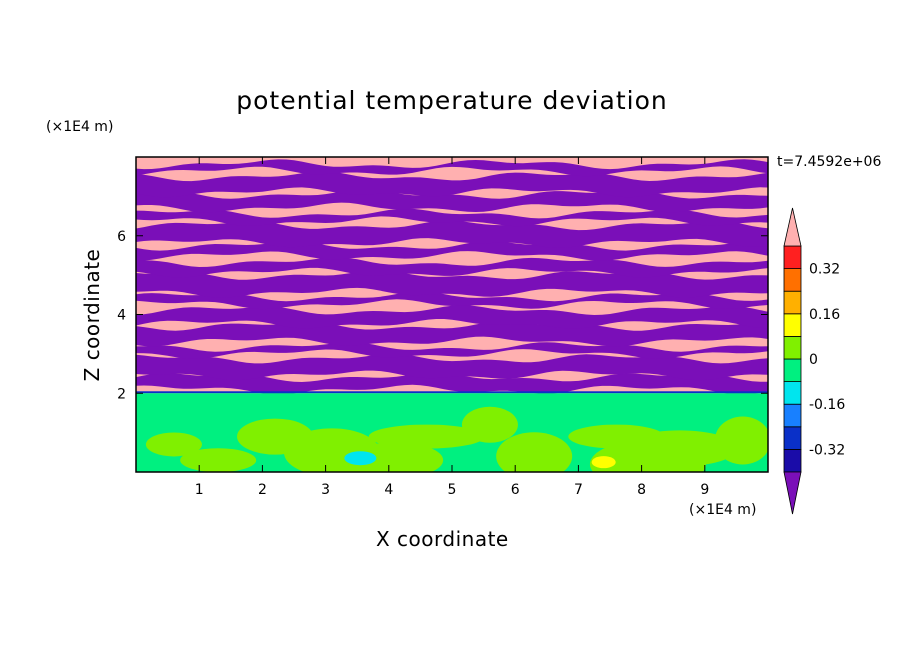 The height and width of the screenshot is (654, 904). I want to click on colorbar-extend-min, so click(792, 493).